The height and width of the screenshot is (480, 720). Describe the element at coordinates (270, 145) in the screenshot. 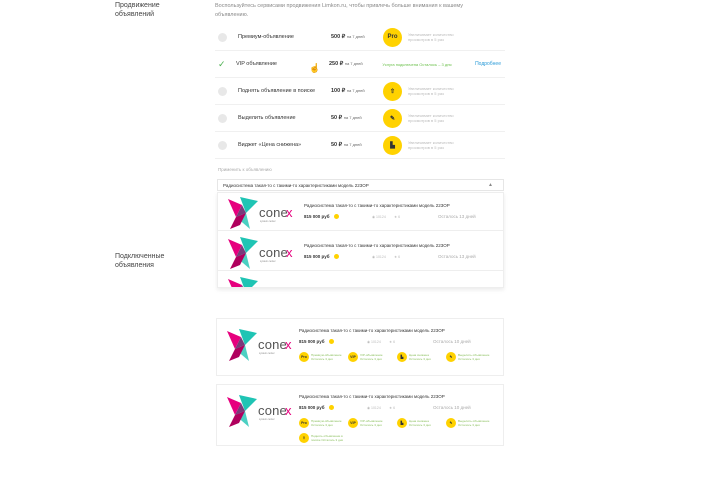

I see `service-name: Виджет «Цена снижена»` at that location.